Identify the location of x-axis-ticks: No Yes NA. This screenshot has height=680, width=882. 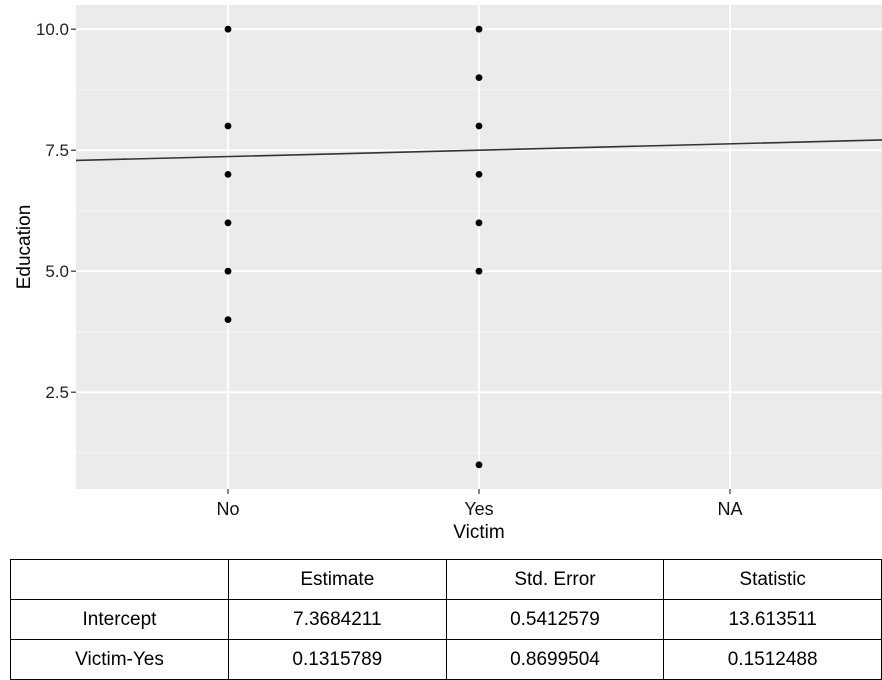
(479, 504).